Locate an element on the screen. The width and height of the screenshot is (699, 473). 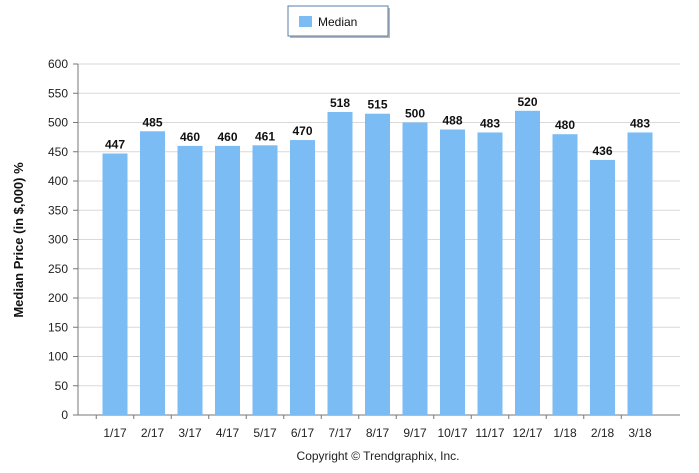
x-tick-label: 7/17 is located at coordinates (340, 433).